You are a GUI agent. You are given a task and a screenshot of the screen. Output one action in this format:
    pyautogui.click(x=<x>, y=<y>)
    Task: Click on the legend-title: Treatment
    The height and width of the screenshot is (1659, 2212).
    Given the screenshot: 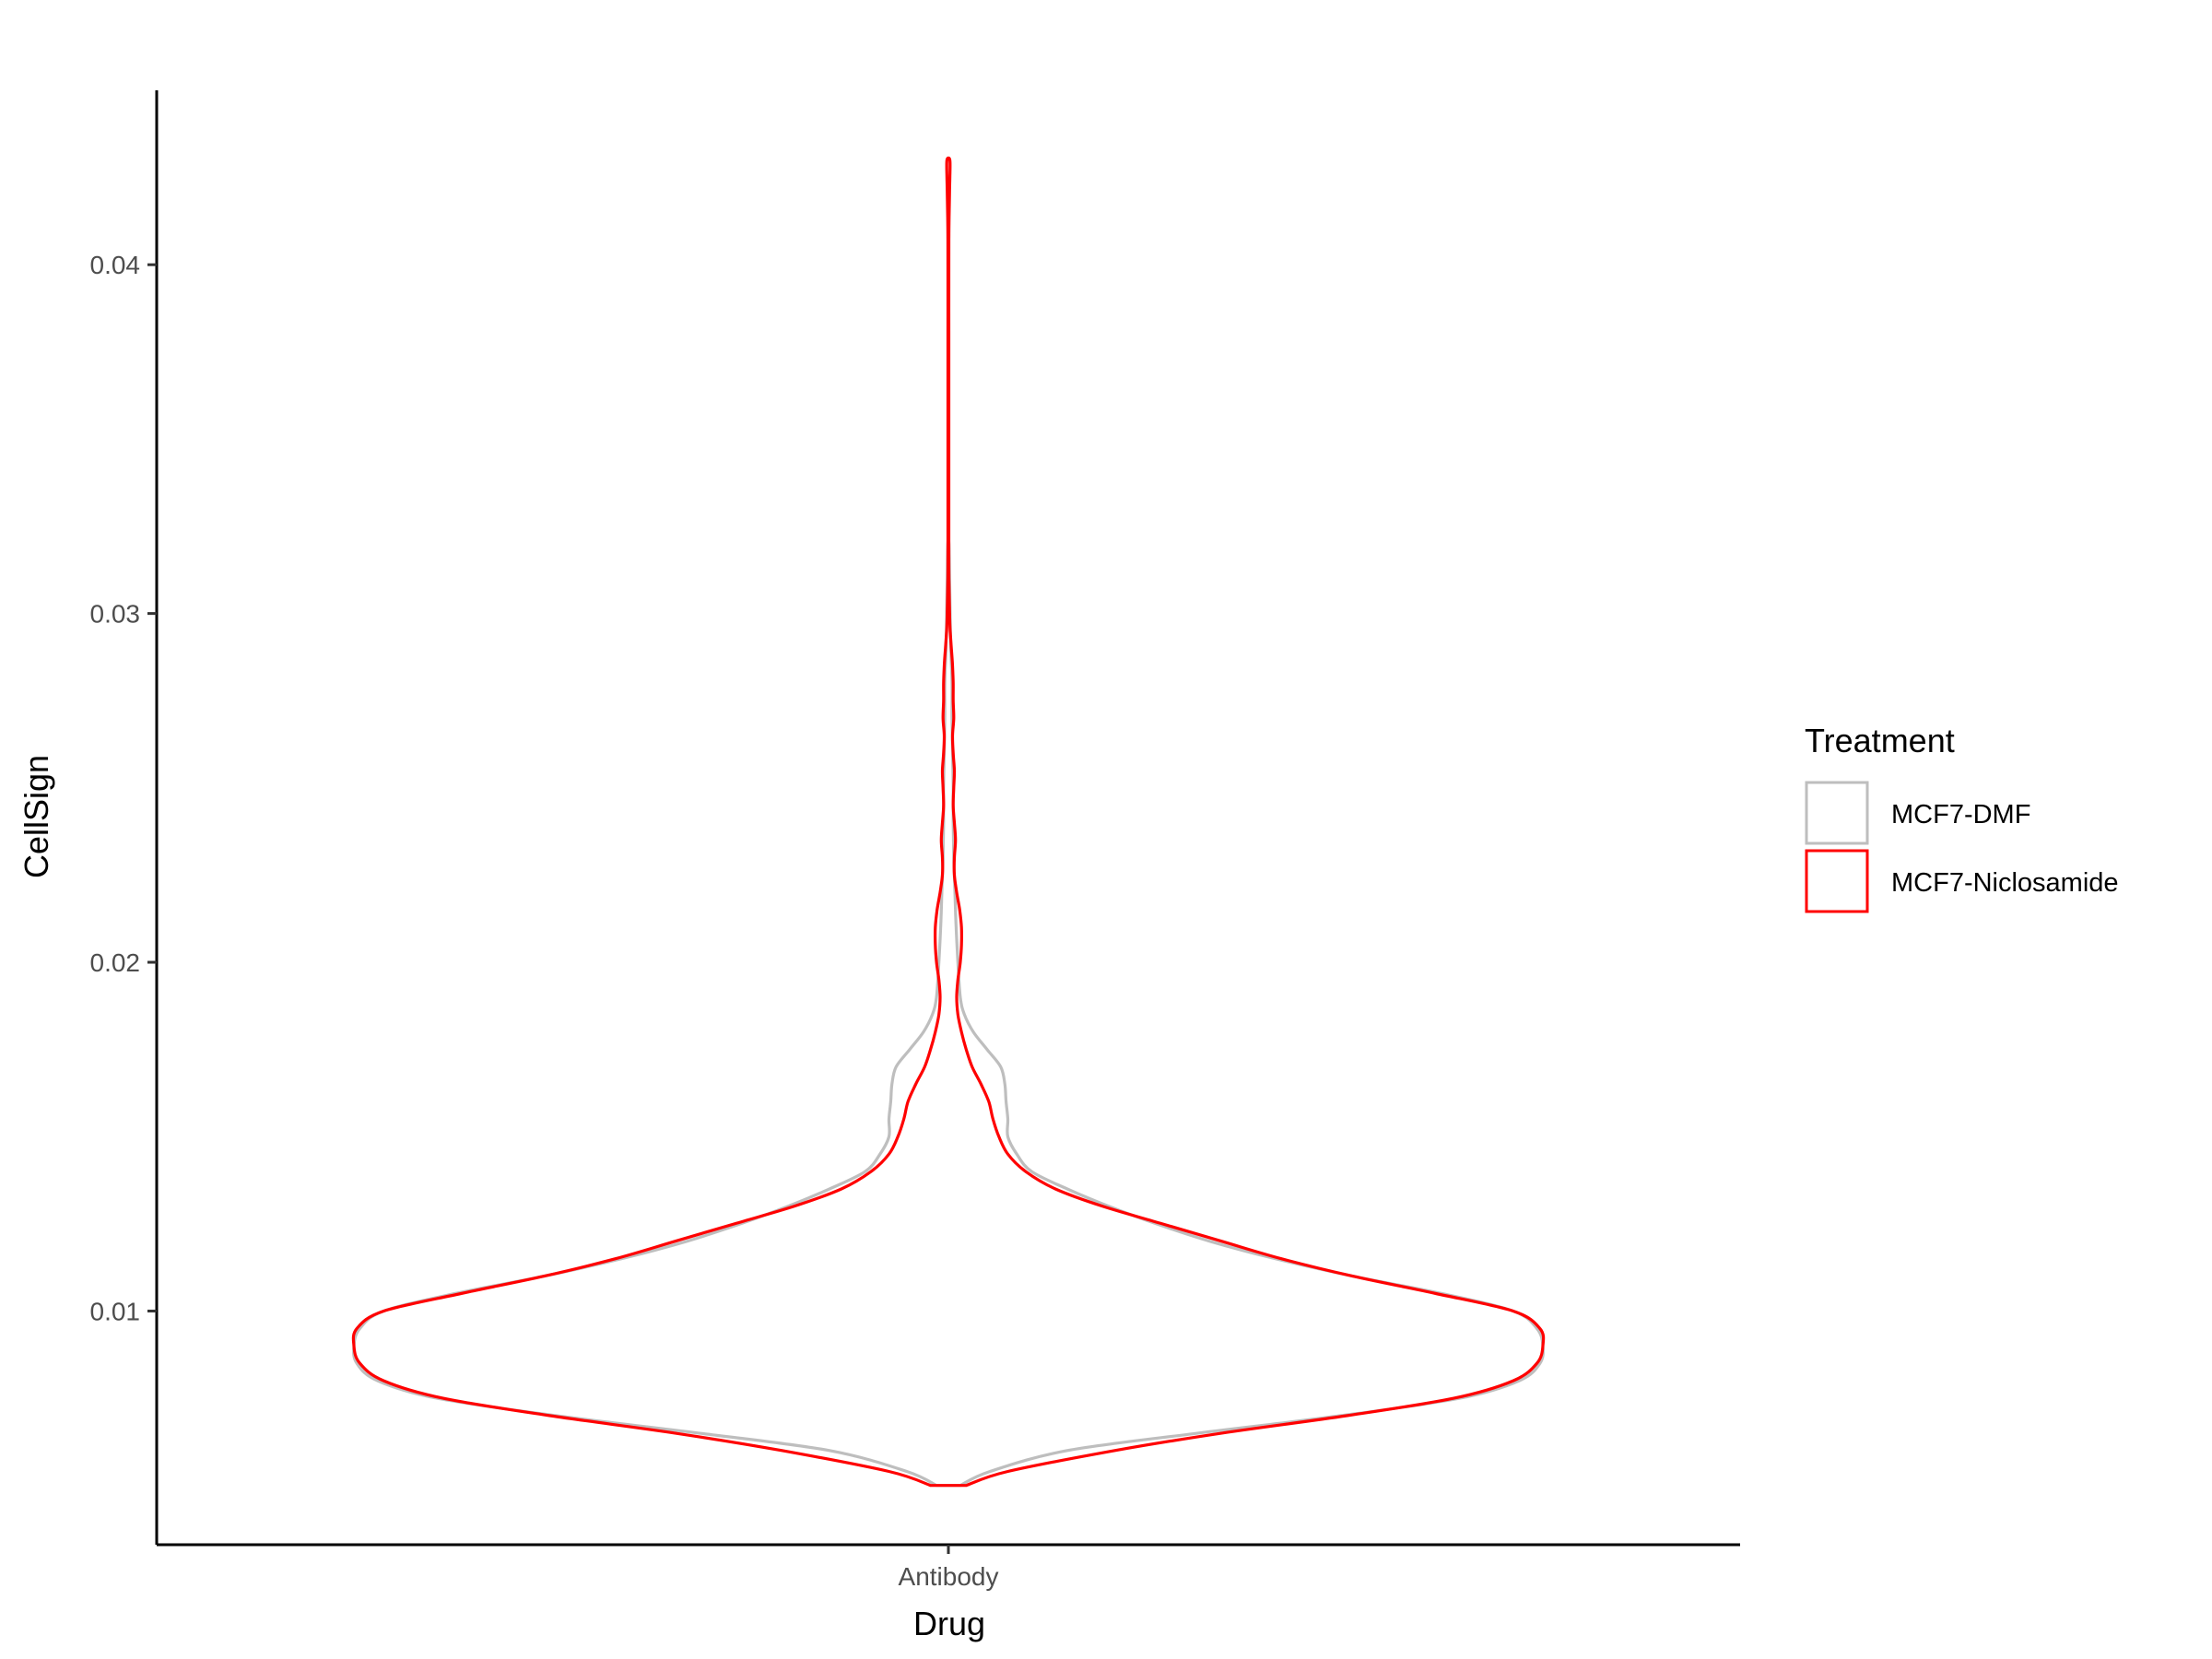 What is the action you would take?
    pyautogui.click(x=1880, y=740)
    